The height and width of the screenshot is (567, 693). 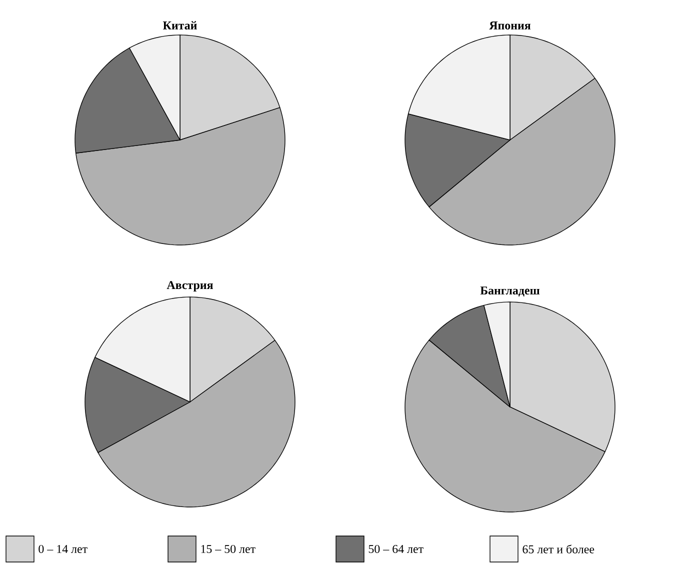 I want to click on legend-label: 0 – 14 лет, so click(x=63, y=549).